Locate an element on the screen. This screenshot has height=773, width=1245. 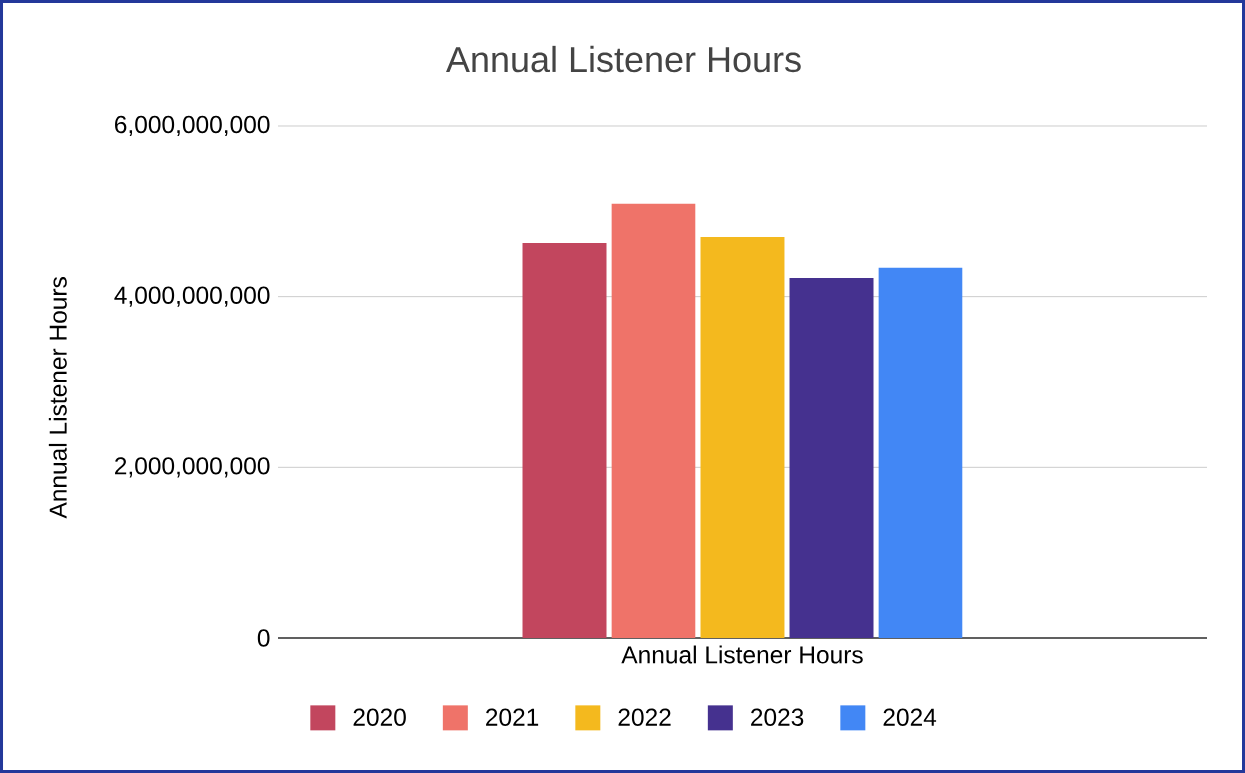
y-tick-label: 4,000,000,000 is located at coordinates (192, 296).